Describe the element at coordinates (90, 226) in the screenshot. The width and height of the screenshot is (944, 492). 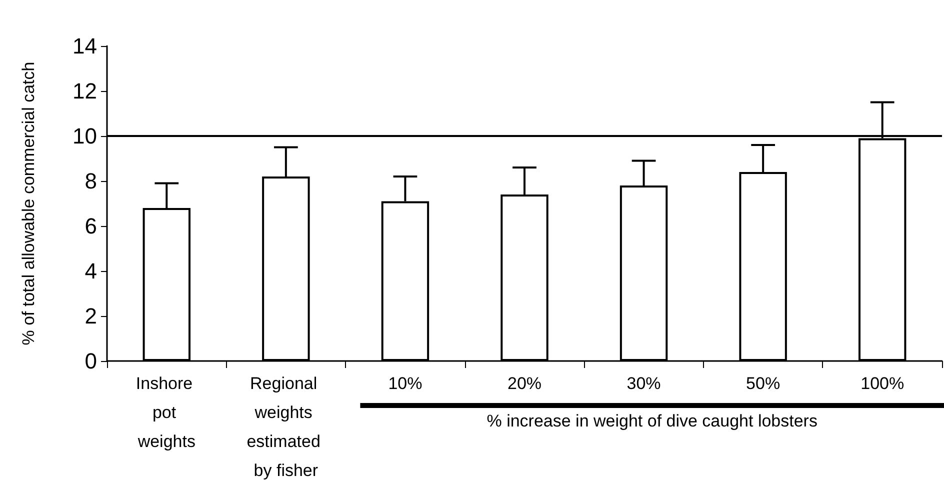
I see `y-tick-label: 6` at that location.